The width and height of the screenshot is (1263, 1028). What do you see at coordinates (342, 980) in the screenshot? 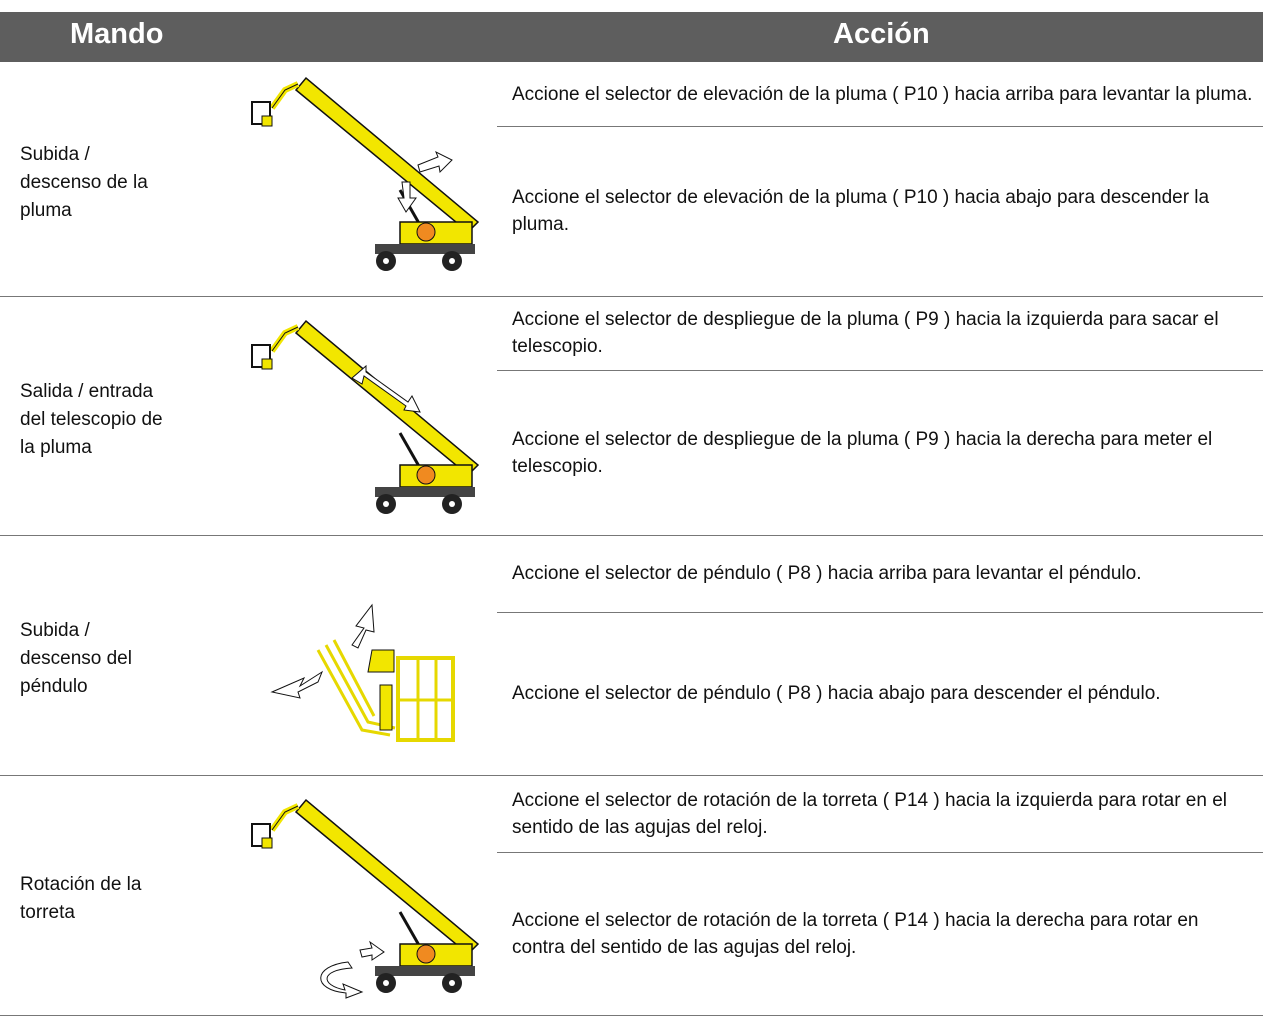
I see `arrow-rotate` at bounding box center [342, 980].